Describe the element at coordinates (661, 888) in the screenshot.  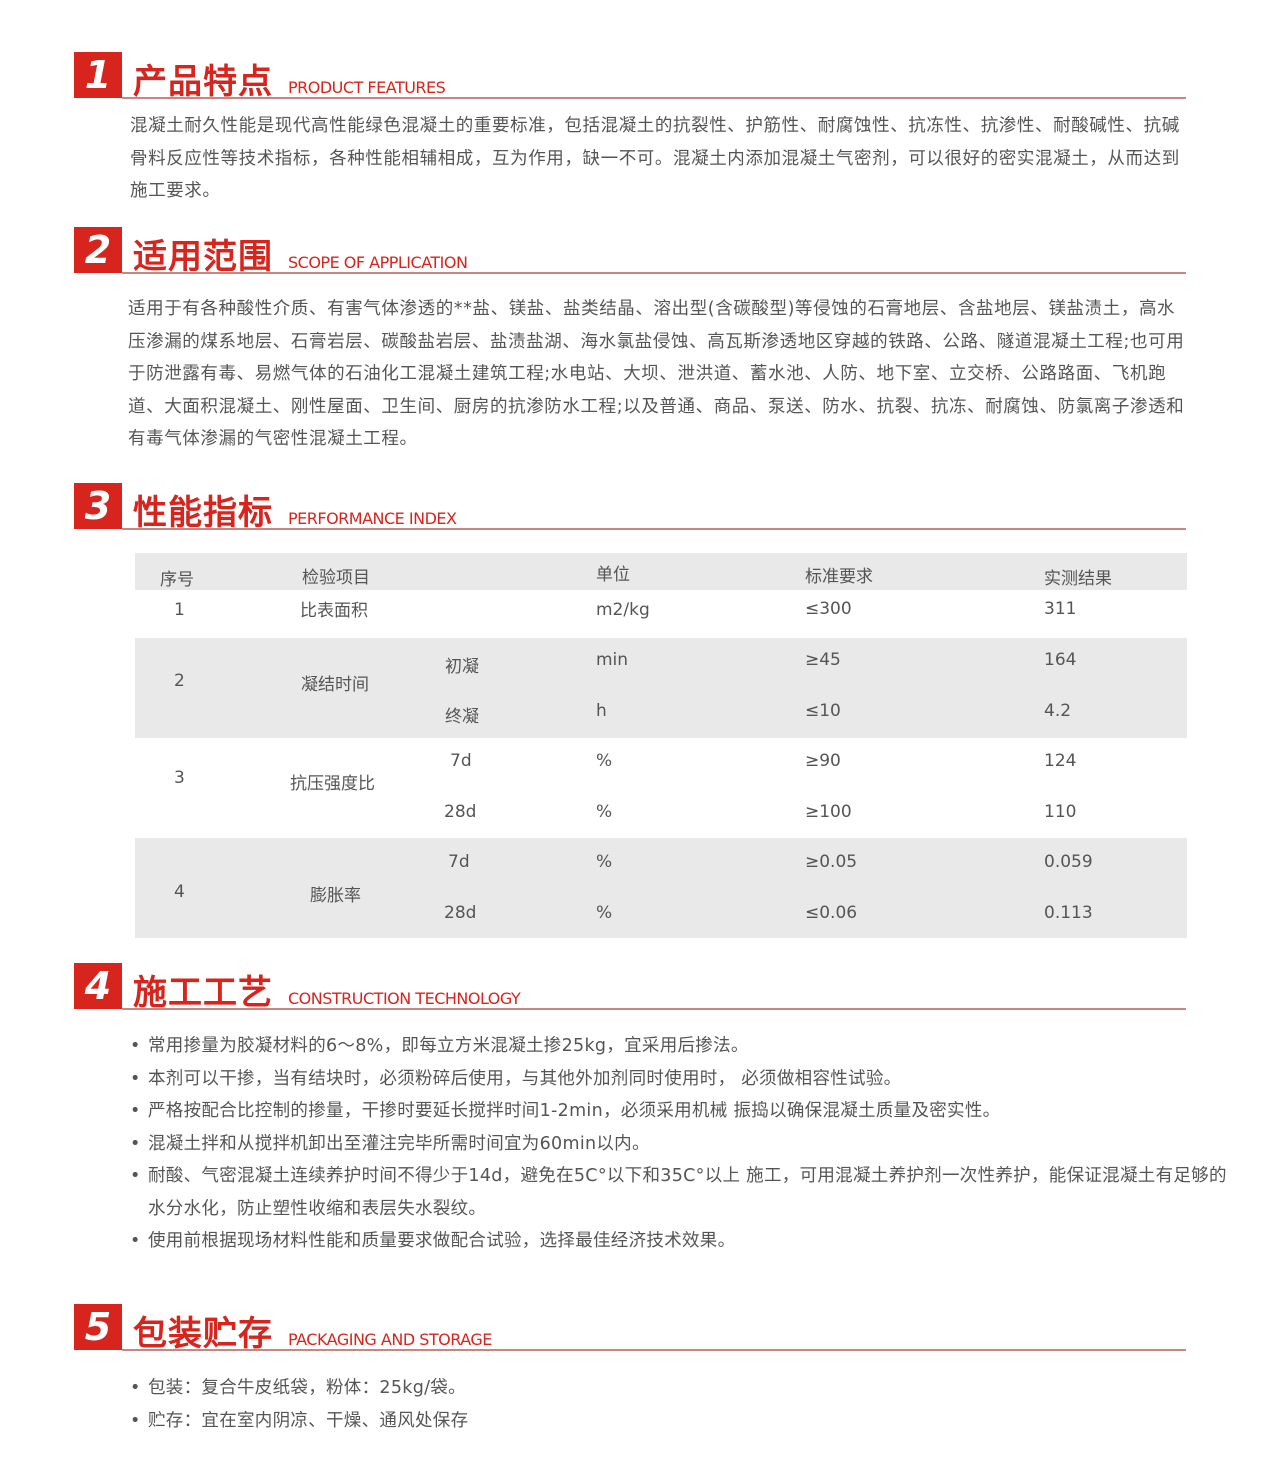
I see `table-row: 4 膨胀率 7d % ≥0.05 0.059 28d % ≤0.06 0.113` at that location.